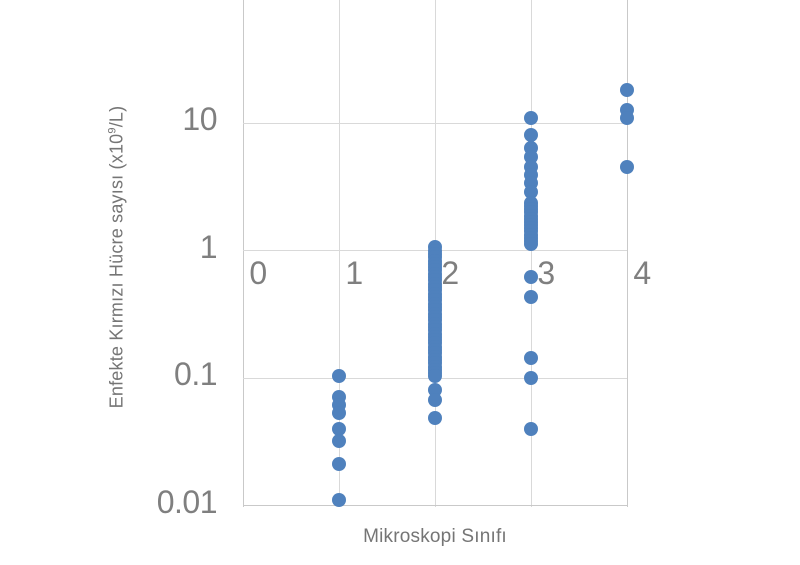 The image size is (800, 565). I want to click on x-axis-tick-label: 0, so click(258, 273).